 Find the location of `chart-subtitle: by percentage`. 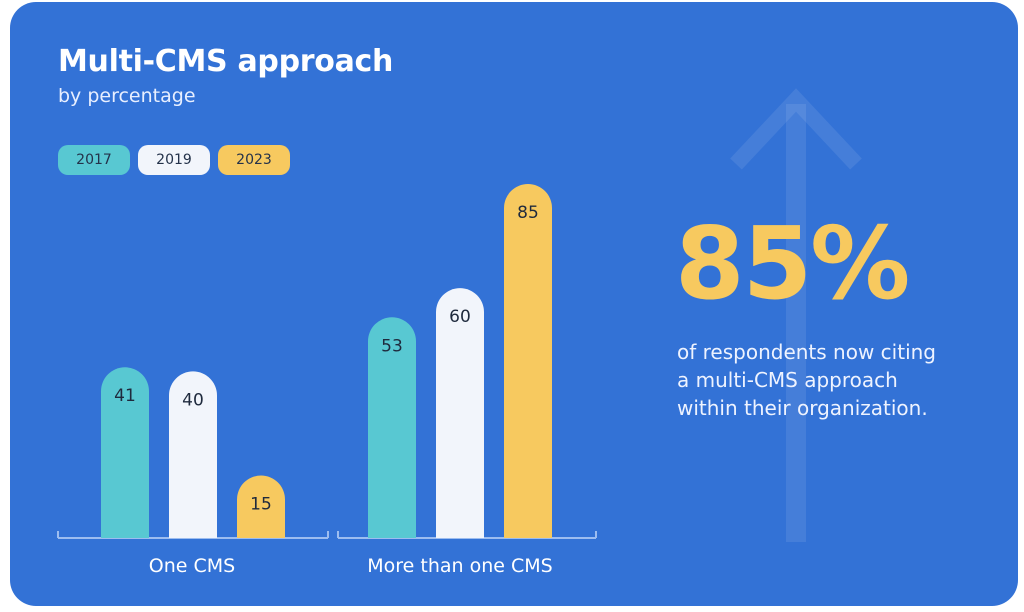

chart-subtitle: by percentage is located at coordinates (127, 96).